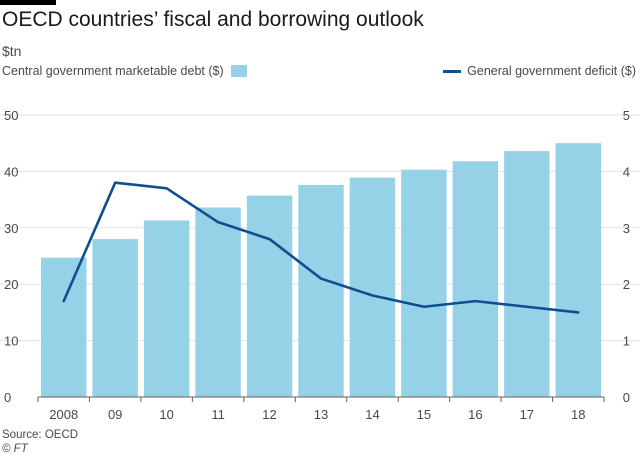 This screenshot has height=457, width=640. What do you see at coordinates (321, 414) in the screenshot?
I see `x-tick-label: 13` at bounding box center [321, 414].